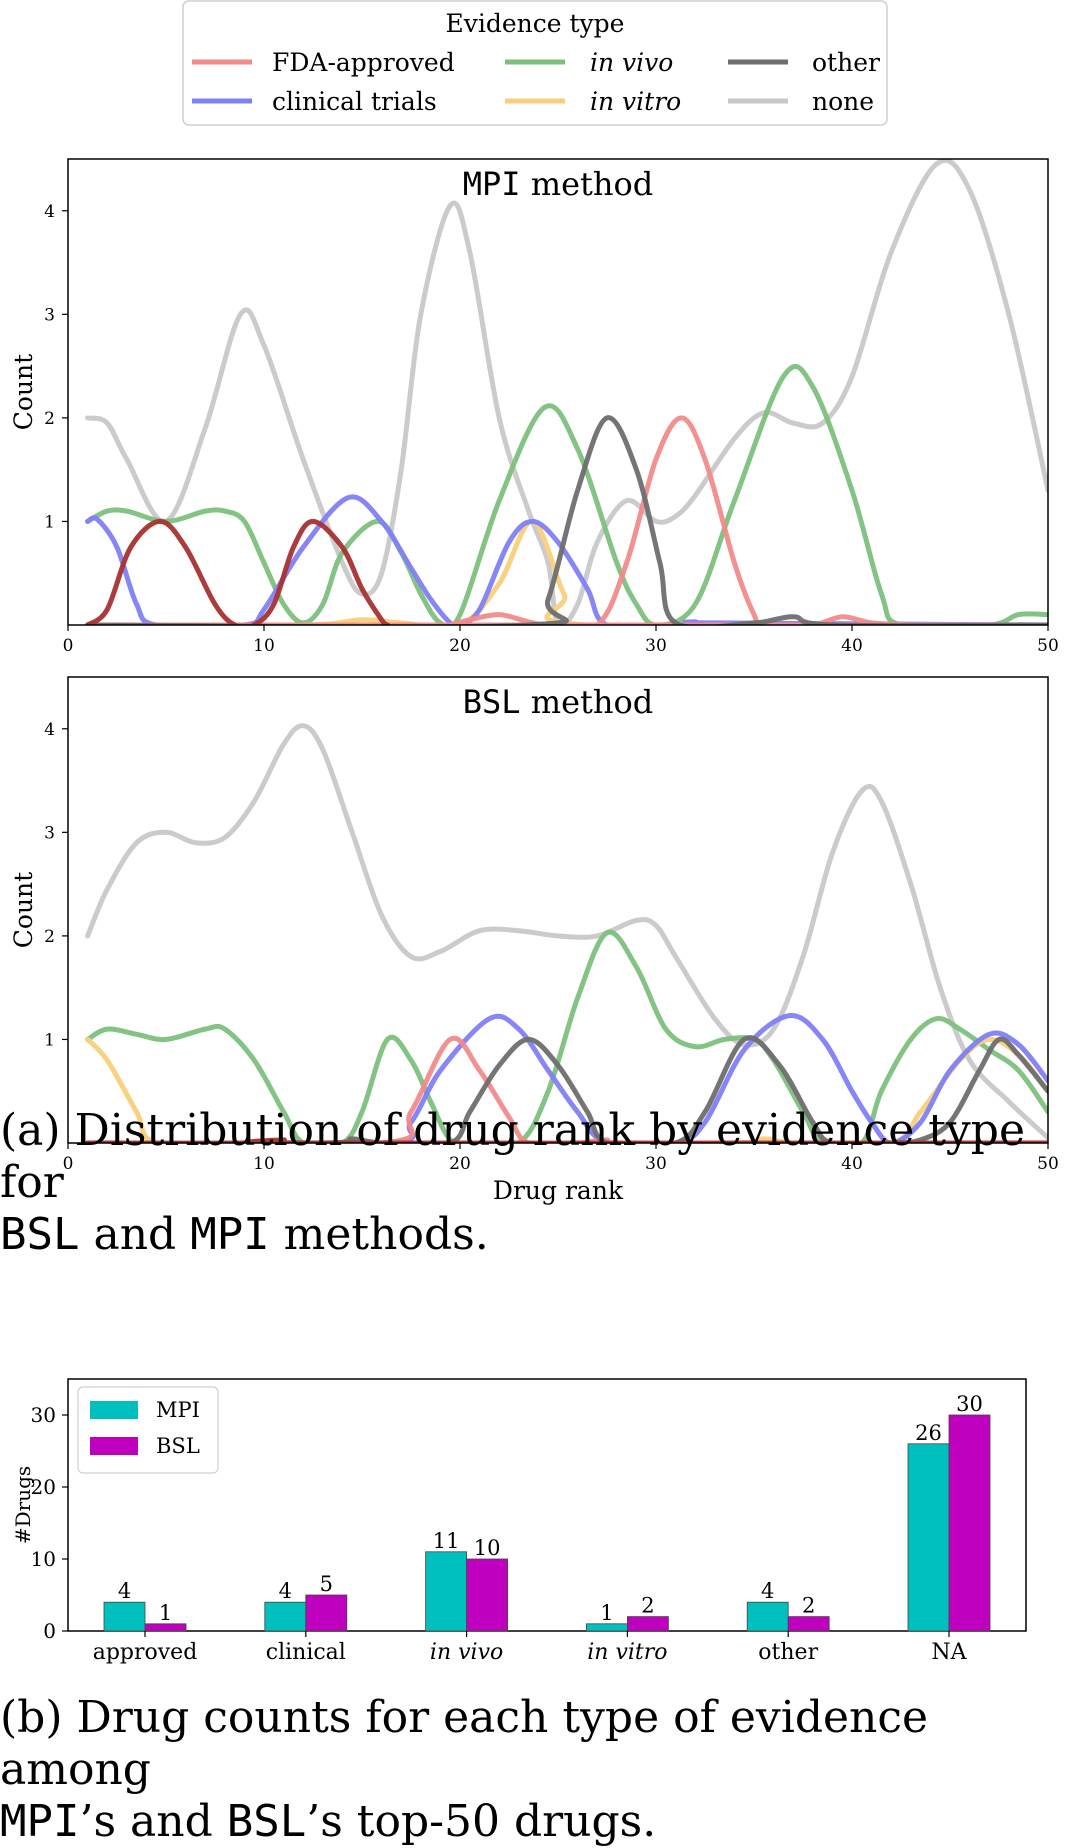 Image resolution: width=1072 pixels, height=1848 pixels. What do you see at coordinates (767, 1591) in the screenshot?
I see `bar-value-mpi-other: 4` at bounding box center [767, 1591].